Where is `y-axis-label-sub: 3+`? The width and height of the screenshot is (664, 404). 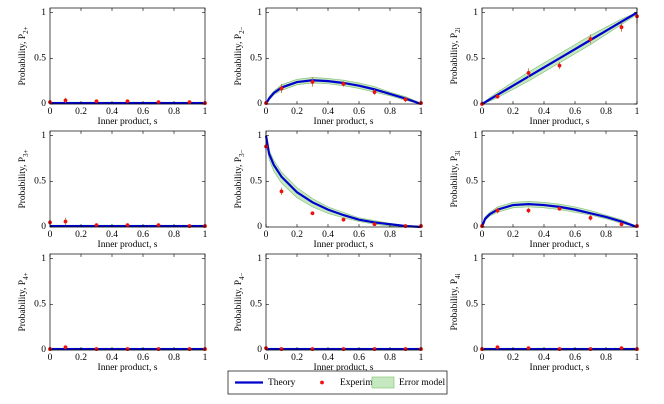 y-axis-label-sub: 3+ is located at coordinates (26, 153).